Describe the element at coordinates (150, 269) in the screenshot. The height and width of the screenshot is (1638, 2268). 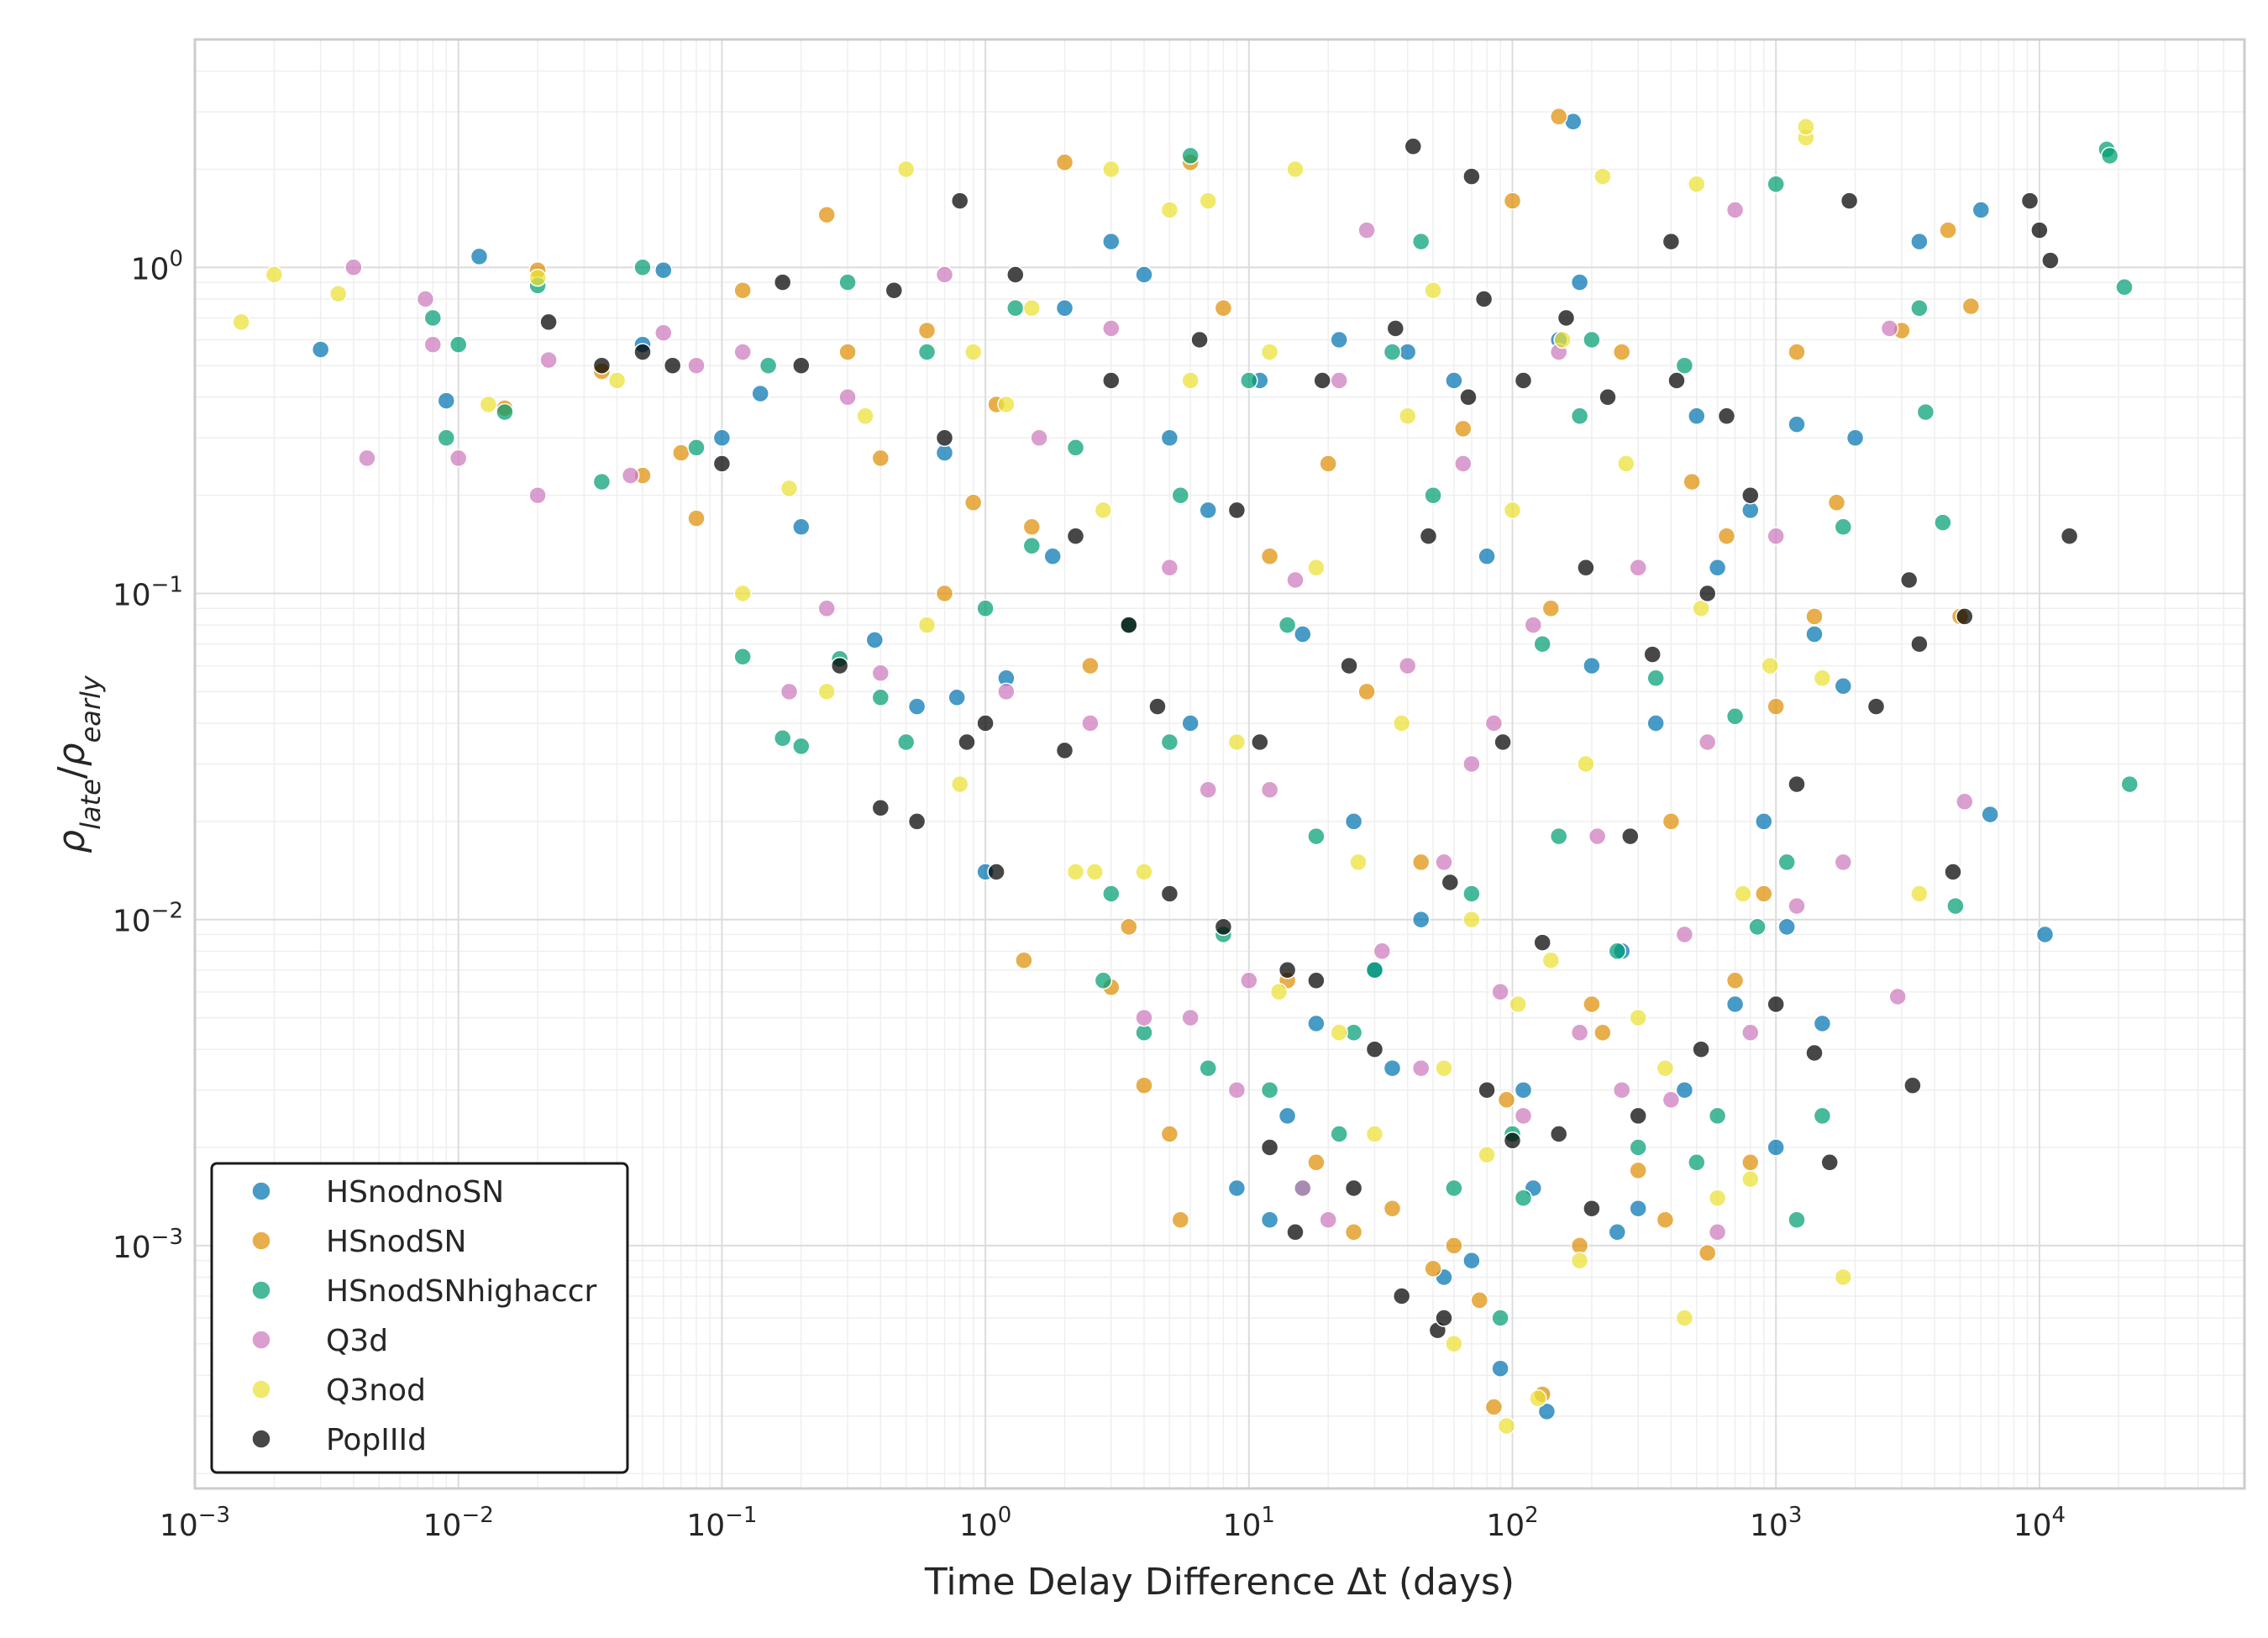
I see `y-tick-base: 10` at that location.